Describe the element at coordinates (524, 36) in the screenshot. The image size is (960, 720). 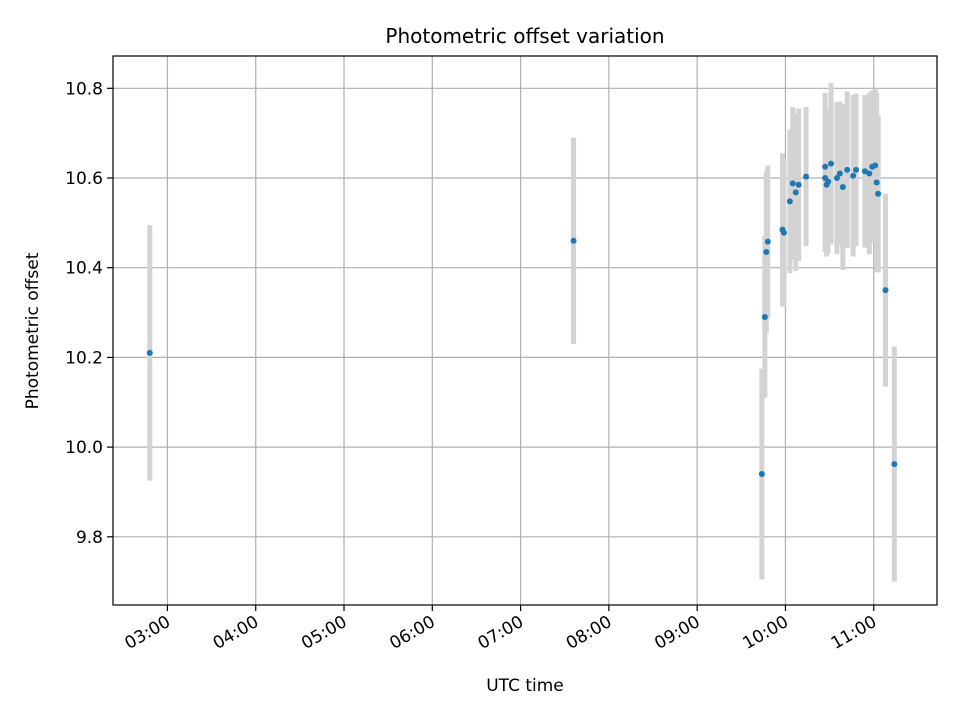
I see `chart-title: Photometric offset variation` at that location.